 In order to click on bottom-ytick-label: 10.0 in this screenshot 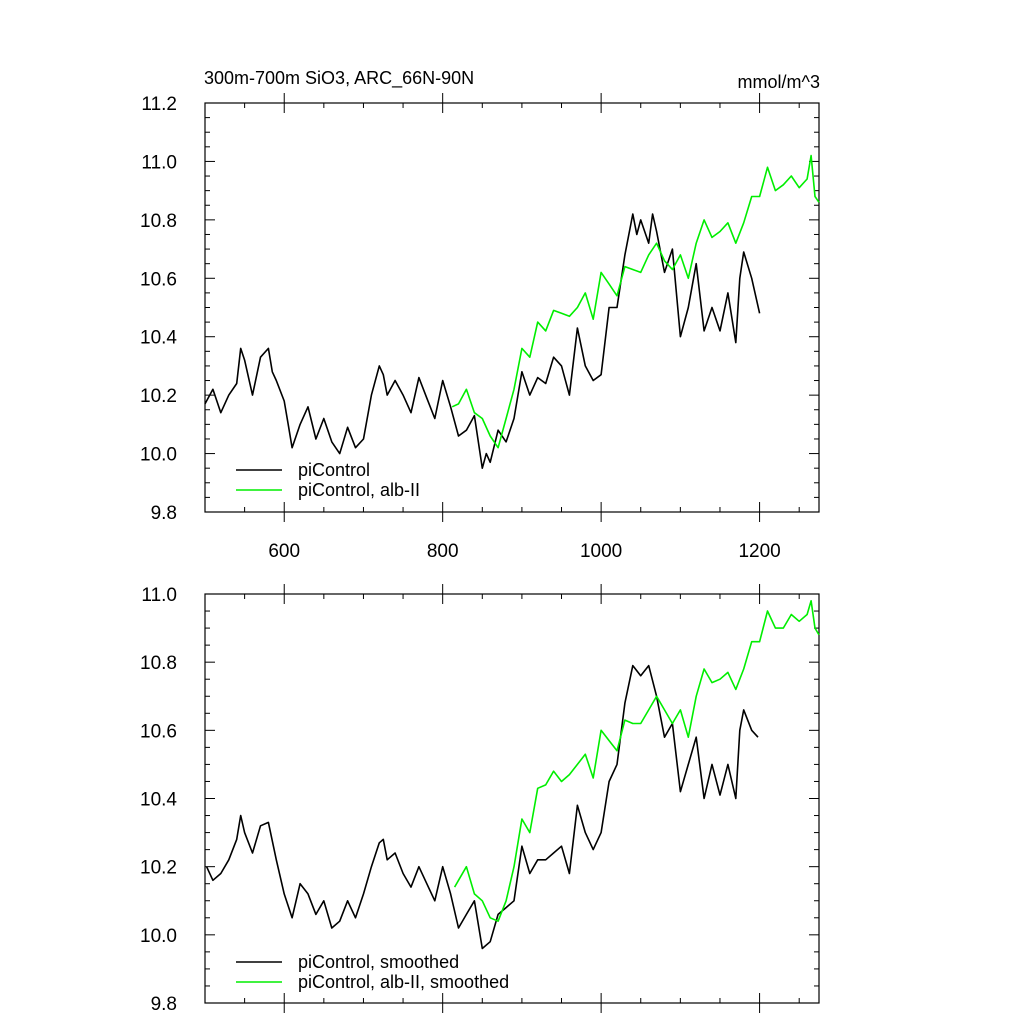, I will do `click(158, 936)`.